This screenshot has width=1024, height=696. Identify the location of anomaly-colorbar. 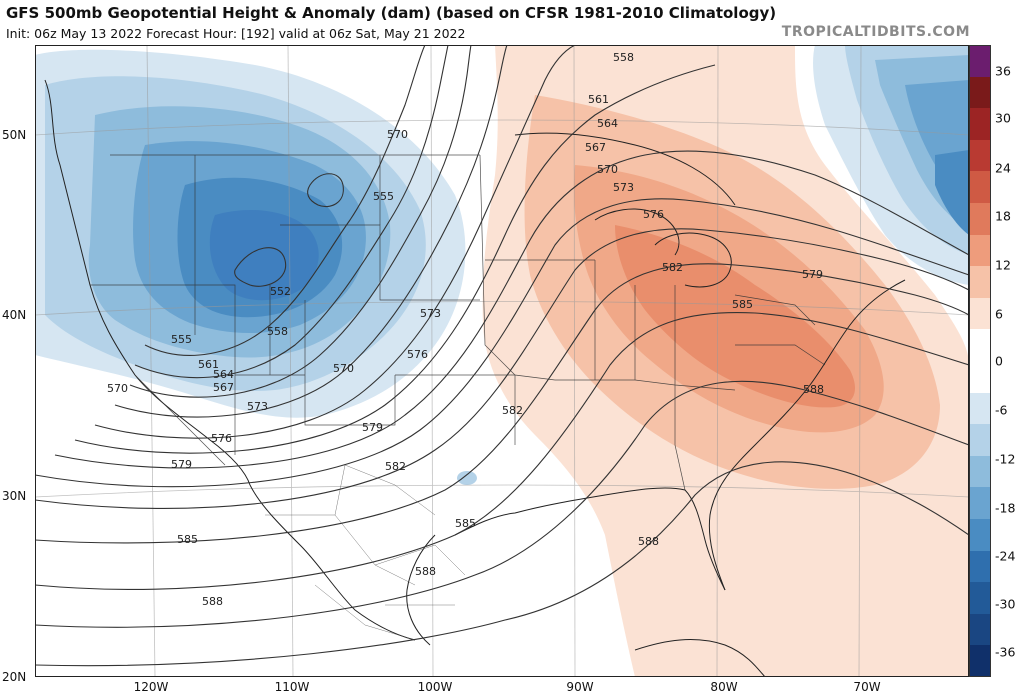
(980, 361).